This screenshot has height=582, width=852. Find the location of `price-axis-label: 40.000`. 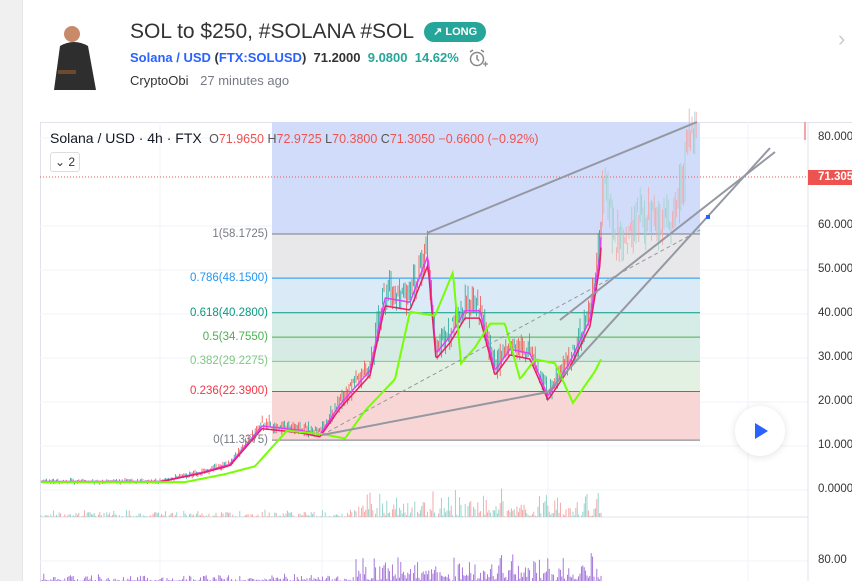

price-axis-label: 40.000 is located at coordinates (835, 313).